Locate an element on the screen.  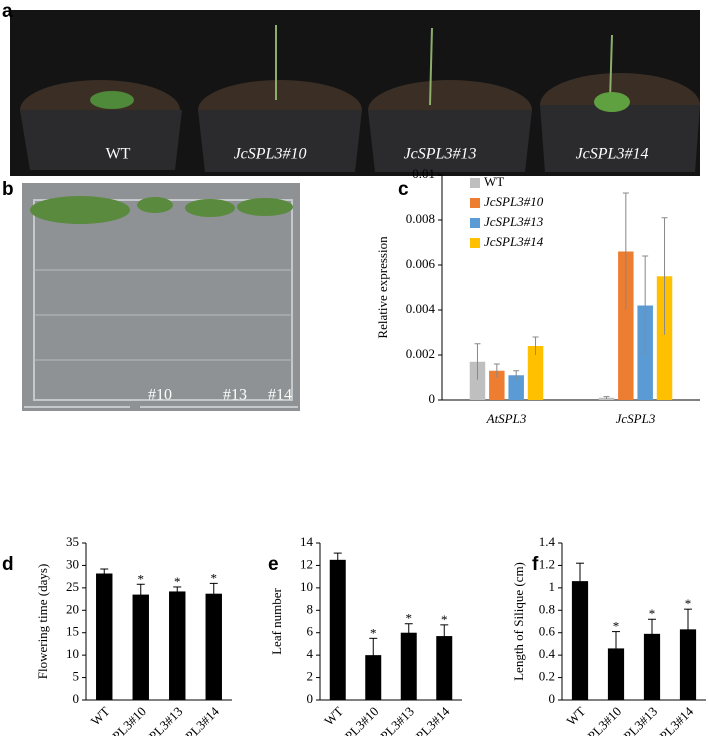
y-tick-label: 1.2 is located at coordinates (547, 563).